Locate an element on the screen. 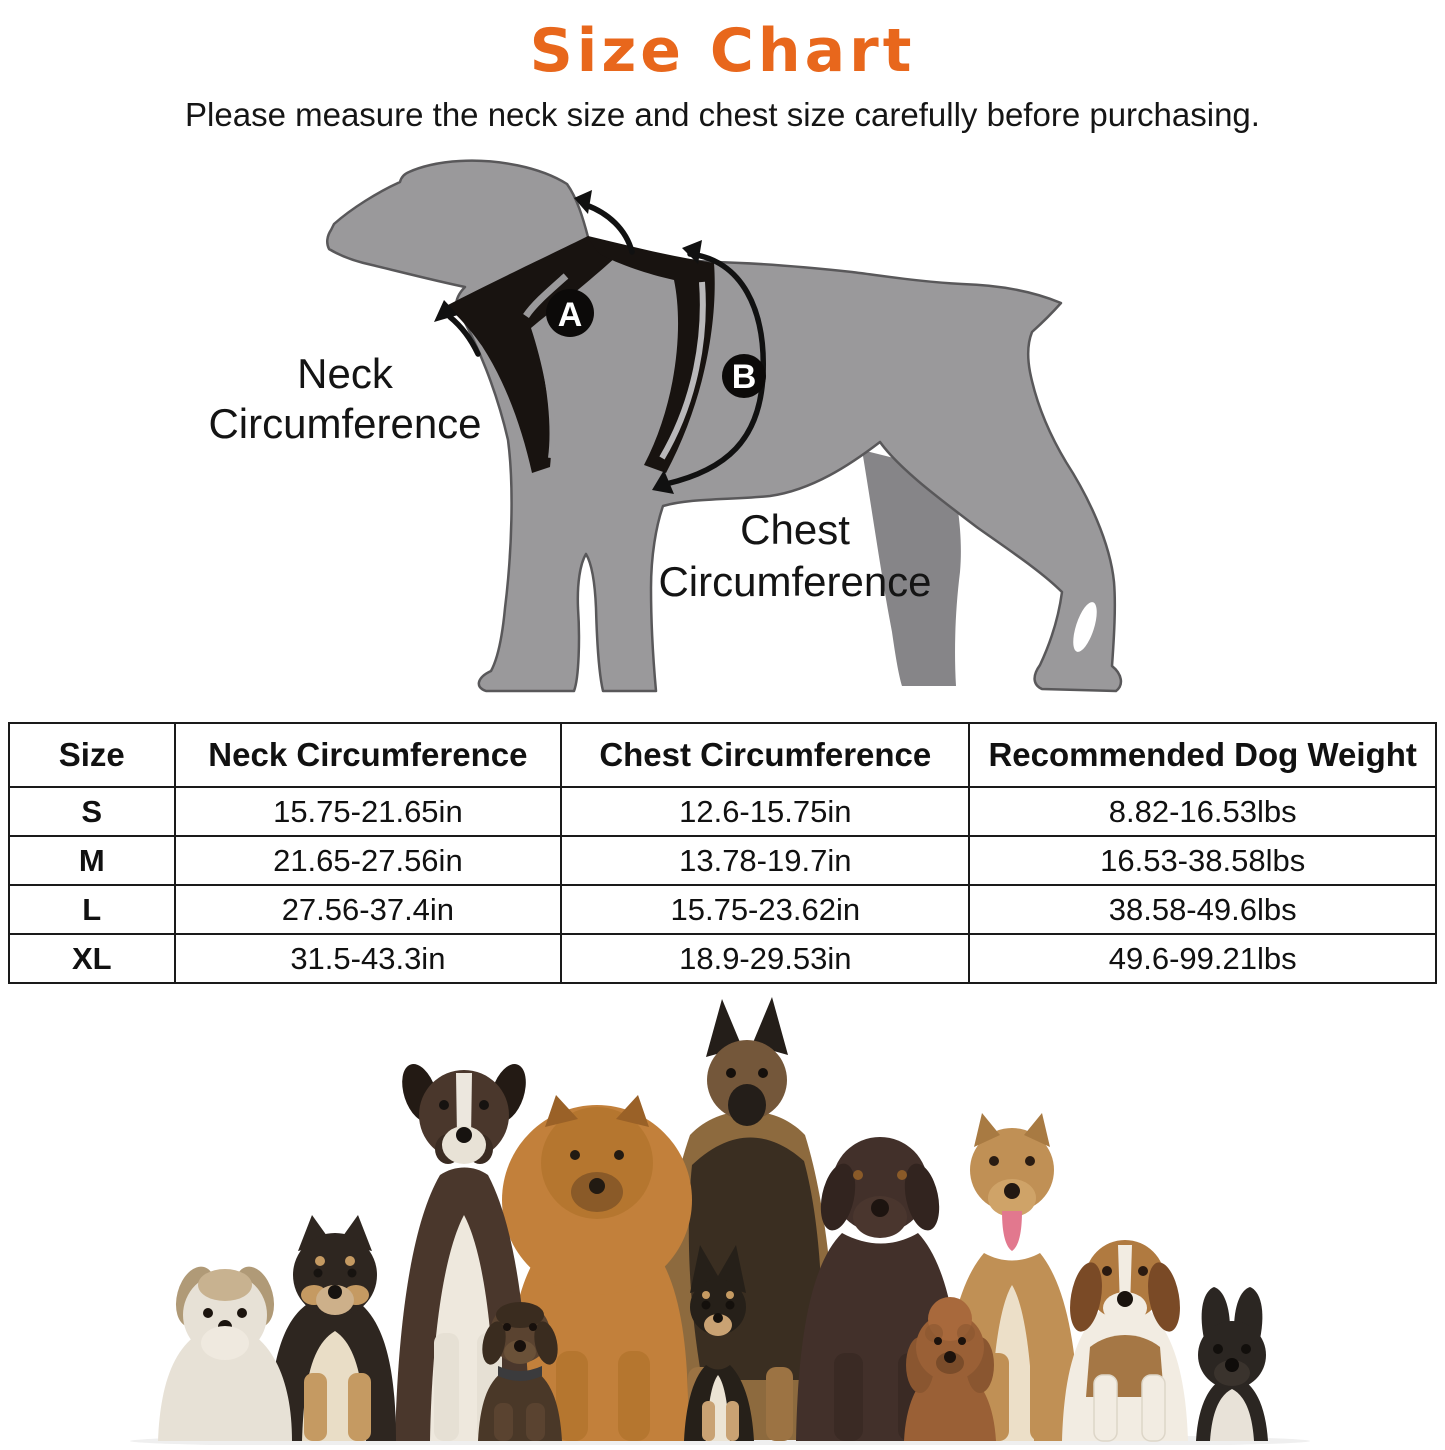 The height and width of the screenshot is (1450, 1445). page-title: Size Chart is located at coordinates (722, 51).